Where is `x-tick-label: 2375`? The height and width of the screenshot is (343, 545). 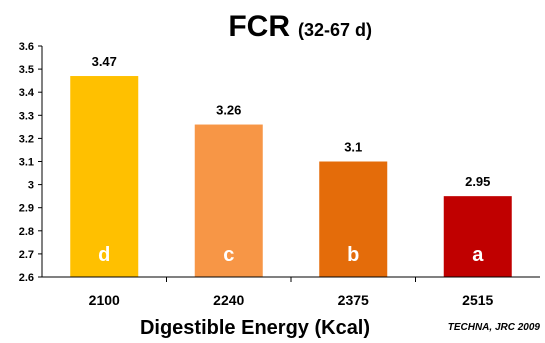 x-tick-label: 2375 is located at coordinates (353, 300).